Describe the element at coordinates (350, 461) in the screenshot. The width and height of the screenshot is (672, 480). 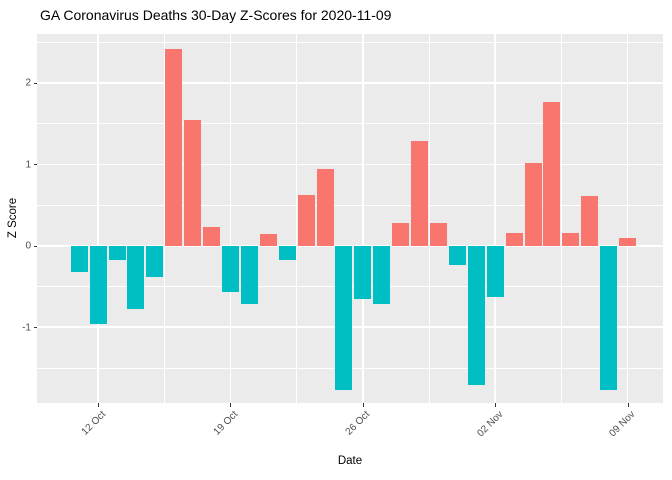
I see `x-axis-title: Date` at that location.